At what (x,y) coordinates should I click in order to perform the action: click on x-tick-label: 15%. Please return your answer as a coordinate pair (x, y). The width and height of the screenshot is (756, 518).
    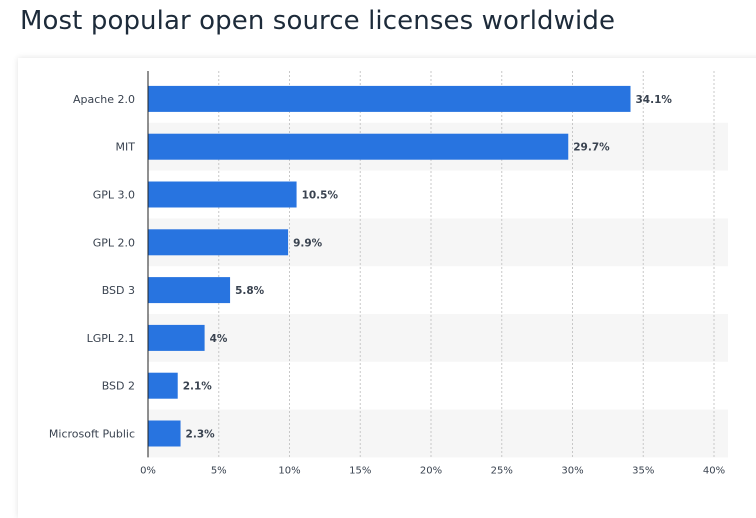
    Looking at the image, I should click on (360, 470).